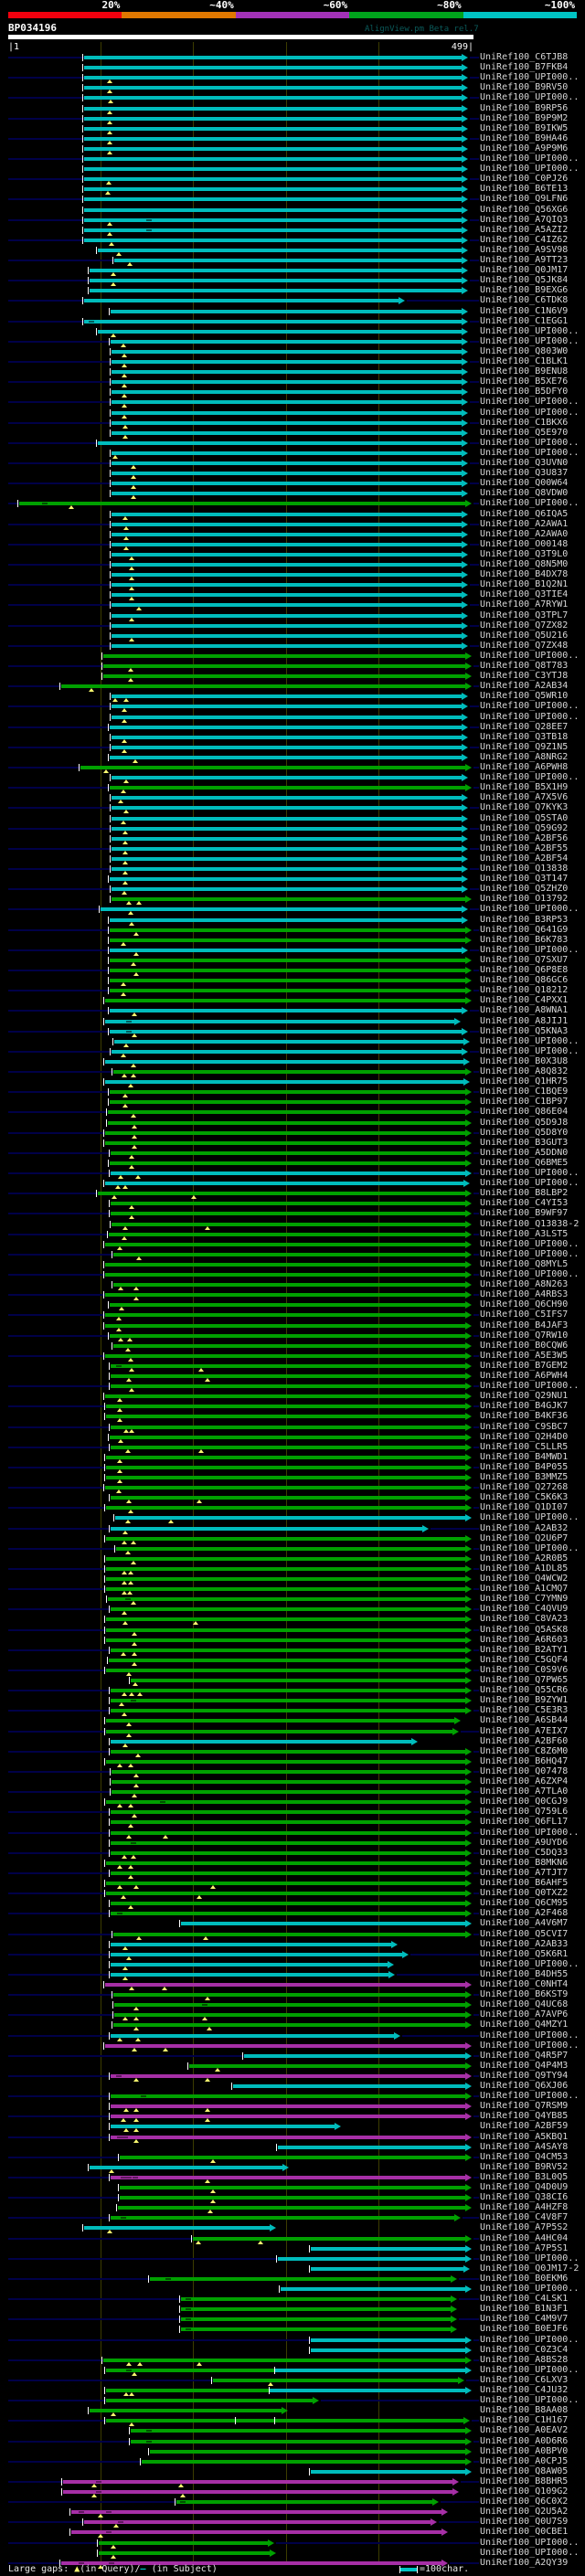 Image resolution: width=585 pixels, height=2576 pixels. I want to click on hit-label: UniRef100_Q7PW65, so click(524, 1680).